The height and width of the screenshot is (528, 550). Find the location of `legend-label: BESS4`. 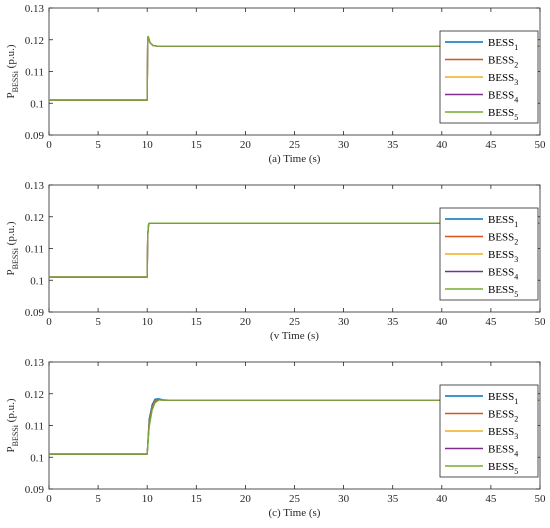

legend-label: BESS4 is located at coordinates (503, 451).